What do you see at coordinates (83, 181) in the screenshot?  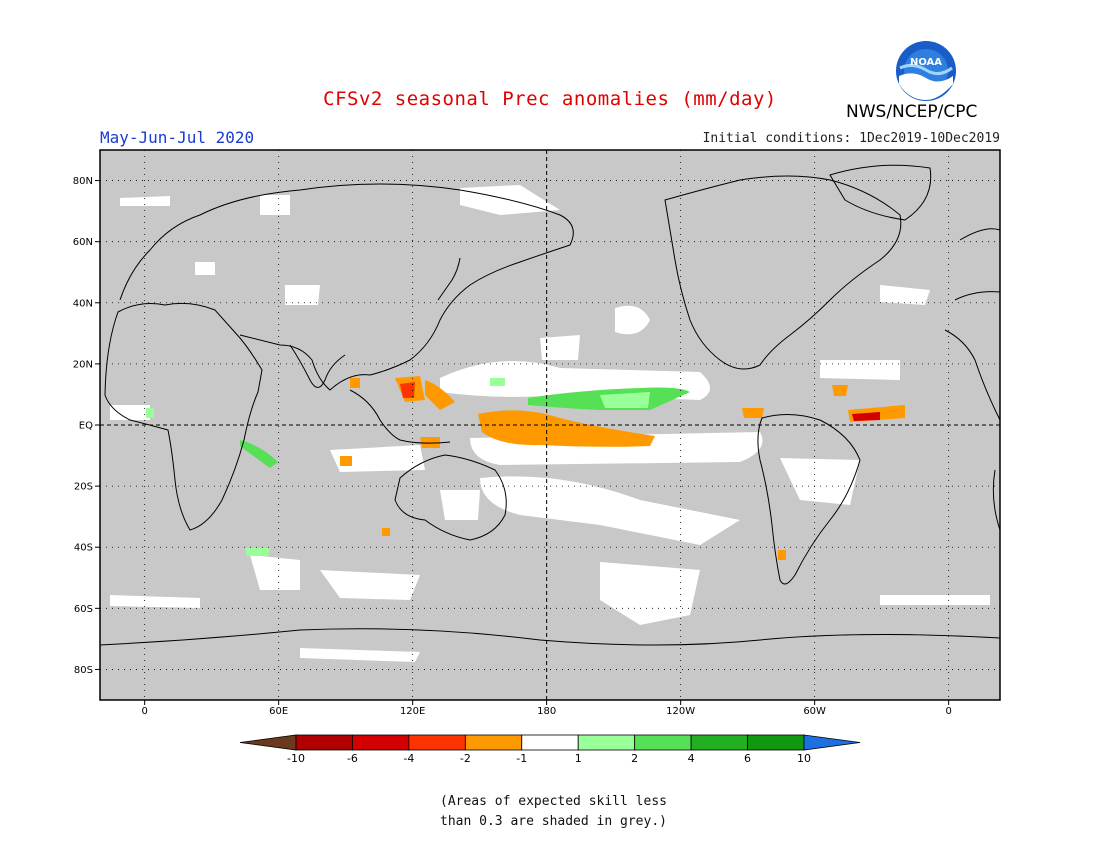 I see `latitude-label: 80N` at bounding box center [83, 181].